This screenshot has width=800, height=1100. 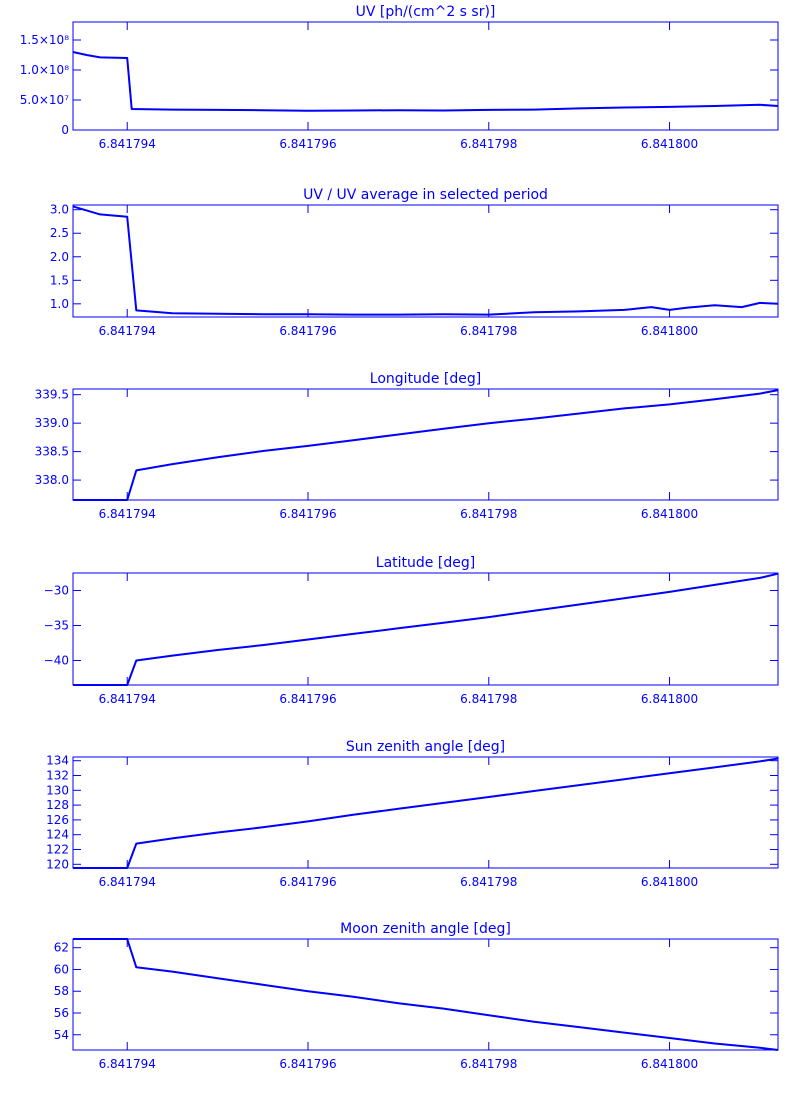 I want to click on chart-title: Sun zenith angle [deg], so click(x=425, y=747).